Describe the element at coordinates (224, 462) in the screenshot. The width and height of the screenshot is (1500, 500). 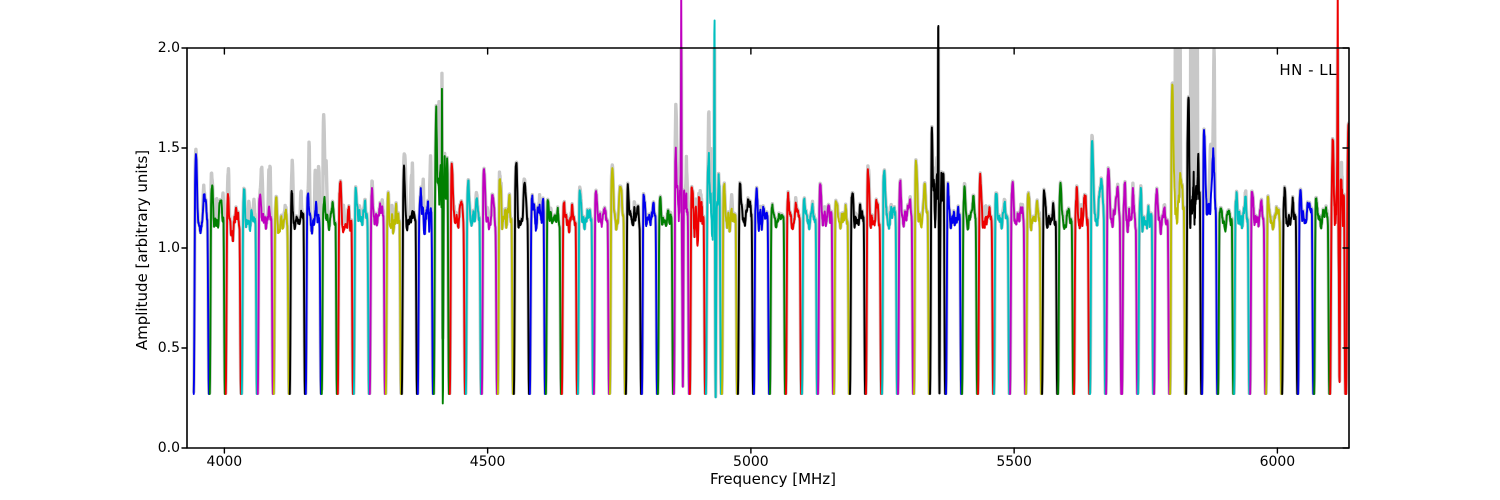
I see `x-tick-label: 4000` at that location.